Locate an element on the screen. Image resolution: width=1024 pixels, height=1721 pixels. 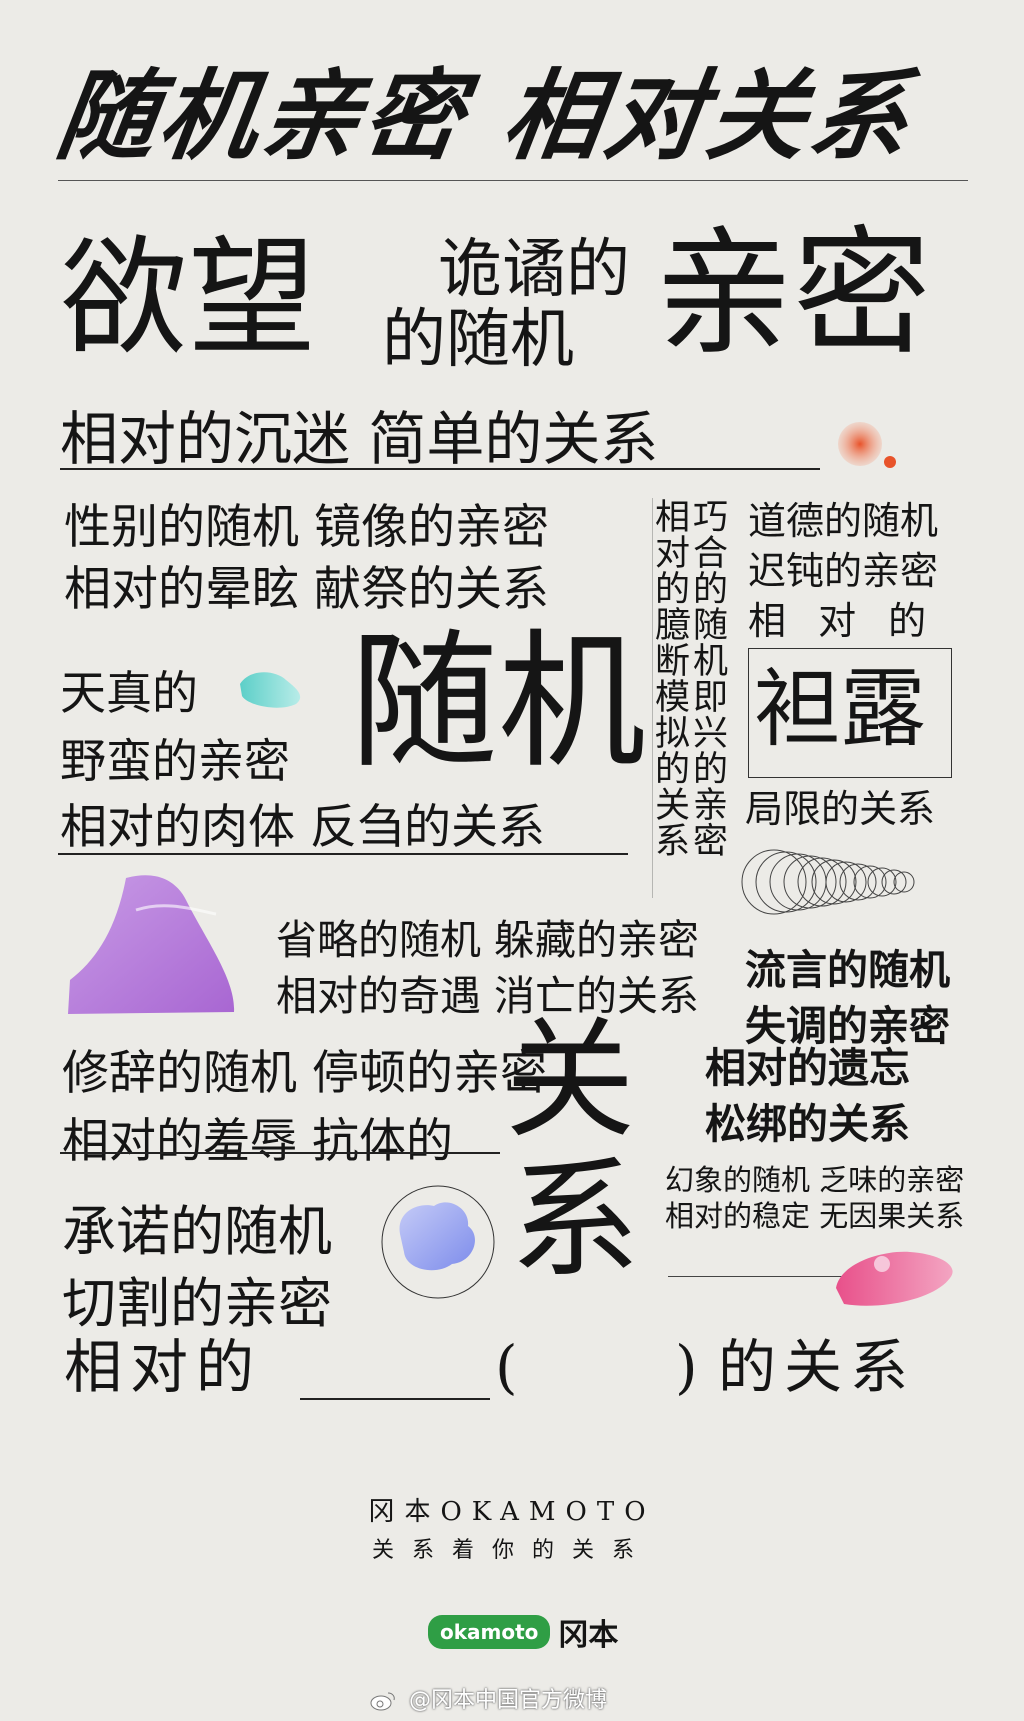
para-xiuci-line2: 相对的羞辱 抗体的 is located at coordinates (257, 1141).